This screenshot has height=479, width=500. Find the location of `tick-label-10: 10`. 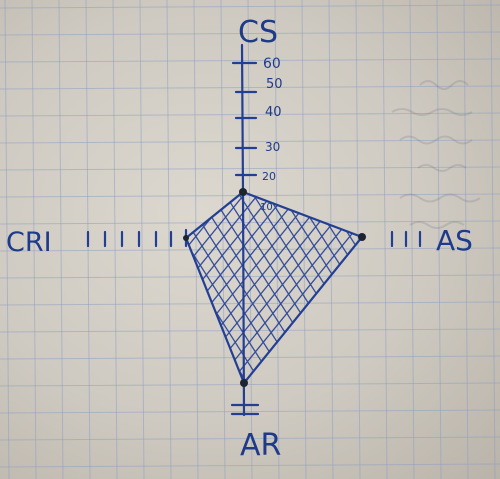

tick-label-10: 10 is located at coordinates (266, 207).